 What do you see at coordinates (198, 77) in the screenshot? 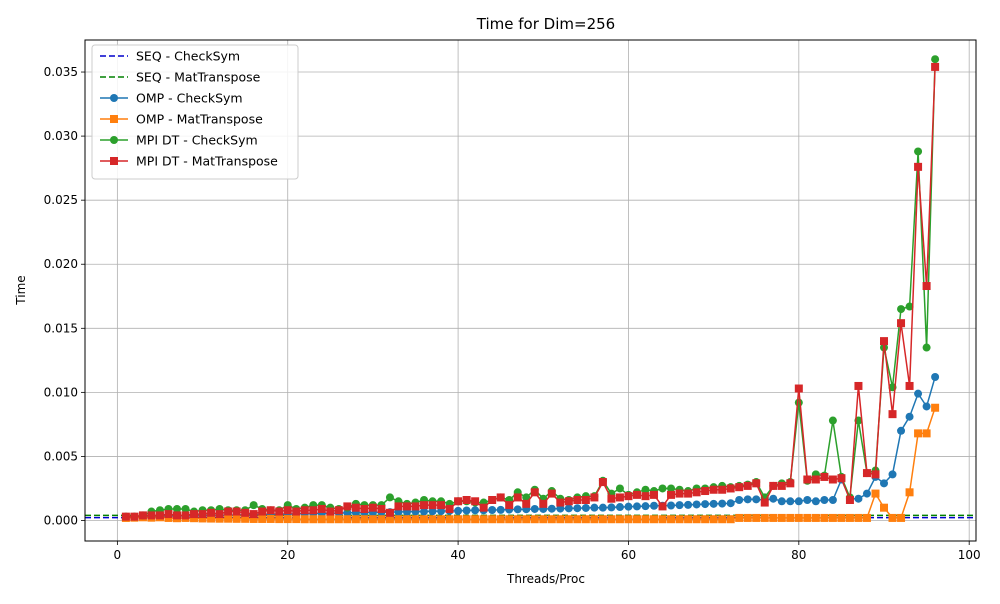
I see `legend-label: SEQ - MatTranspose` at bounding box center [198, 77].